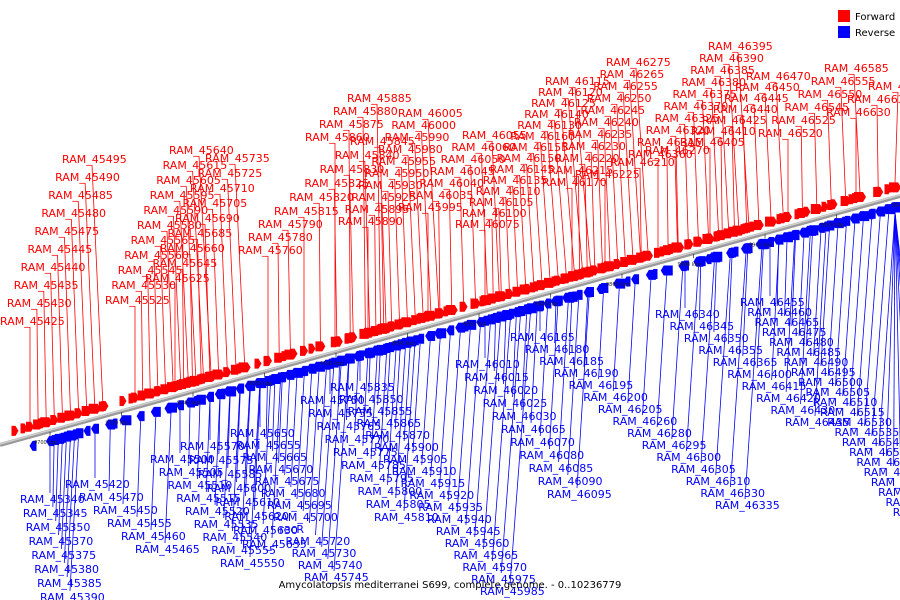 This screenshot has width=900, height=600. What do you see at coordinates (293, 493) in the screenshot?
I see `gene-label: RAM_45680` at bounding box center [293, 493].